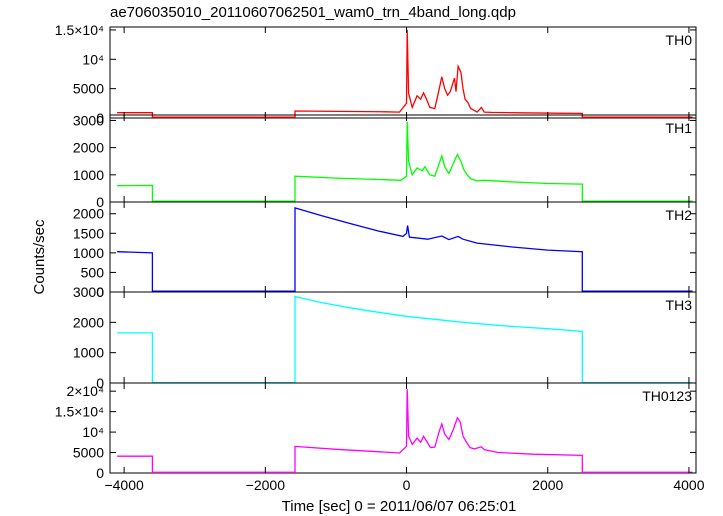 The height and width of the screenshot is (516, 723). Describe the element at coordinates (399, 506) in the screenshot. I see `x-axis-label: Time [sec] 0 = 2011/06/07 06:25:01` at that location.